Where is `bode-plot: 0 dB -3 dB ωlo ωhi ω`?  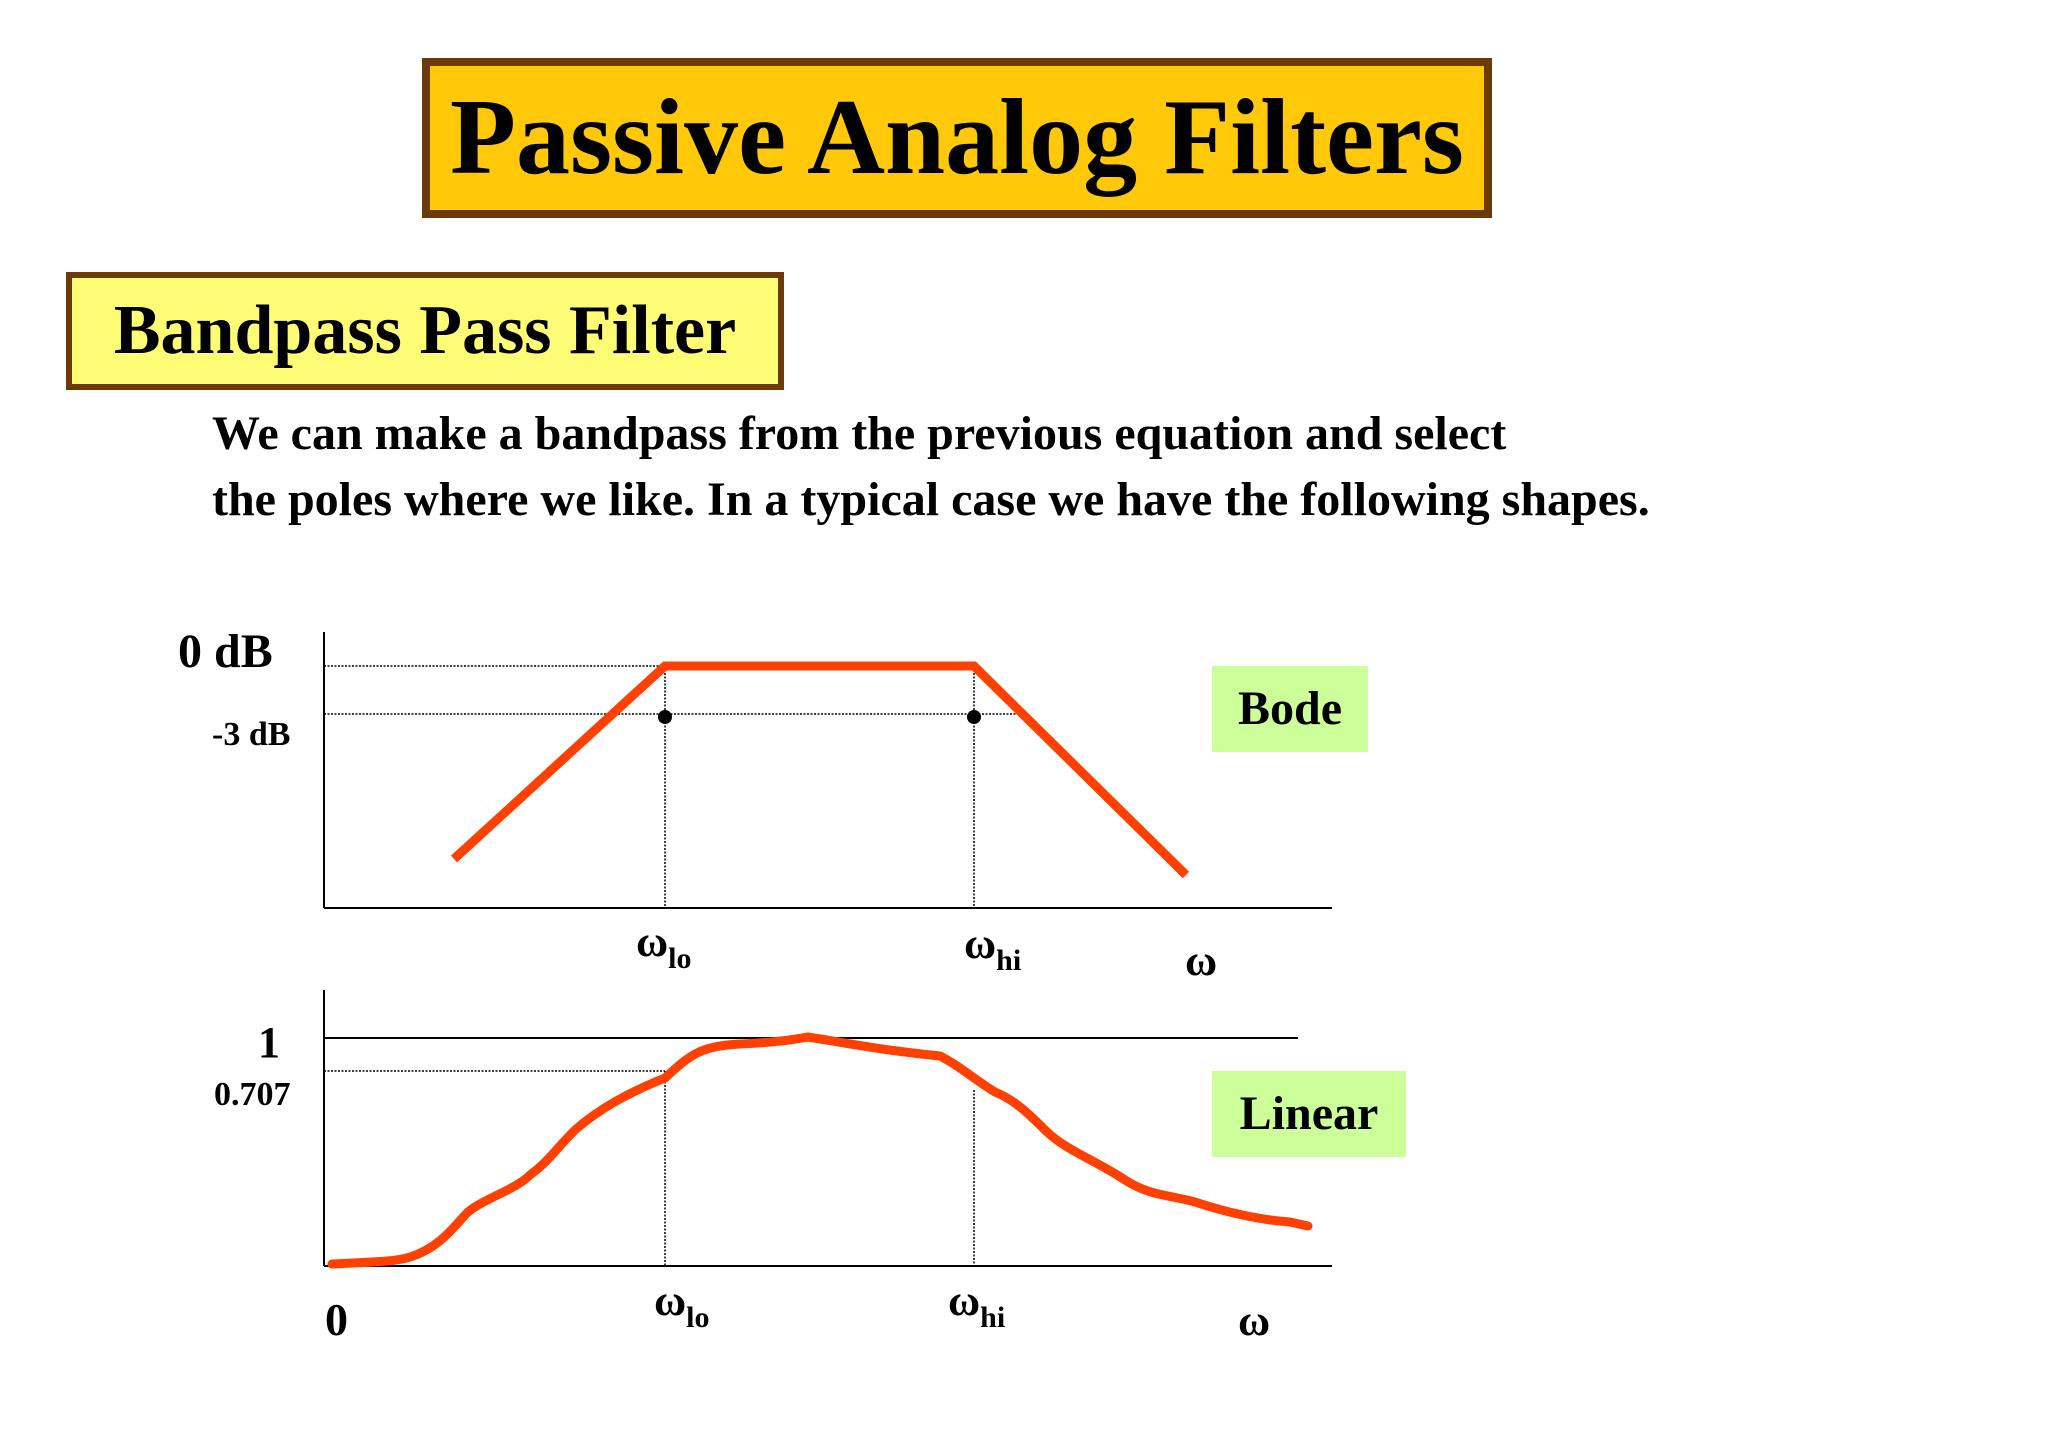 bode-plot: 0 dB -3 dB ωlo ωhi ω is located at coordinates (755, 805).